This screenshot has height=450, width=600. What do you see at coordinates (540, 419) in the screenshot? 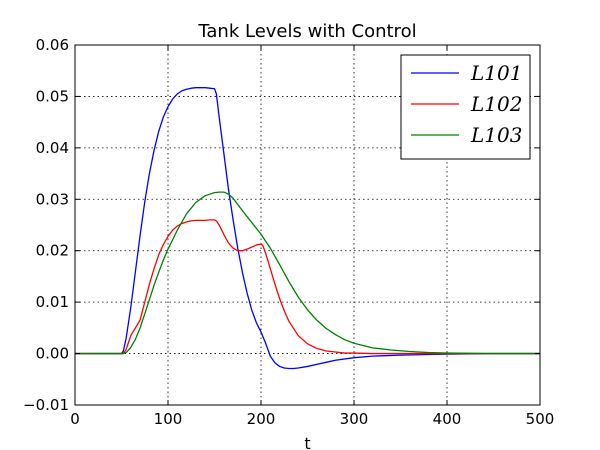
I see `x-tick-label: 500` at bounding box center [540, 419].